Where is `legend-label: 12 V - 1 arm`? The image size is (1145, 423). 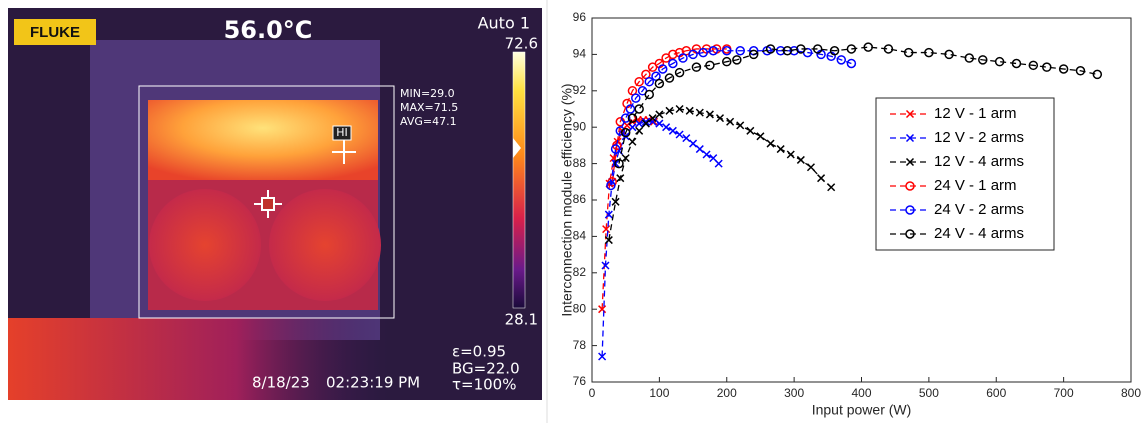 legend-label: 12 V - 1 arm is located at coordinates (975, 113).